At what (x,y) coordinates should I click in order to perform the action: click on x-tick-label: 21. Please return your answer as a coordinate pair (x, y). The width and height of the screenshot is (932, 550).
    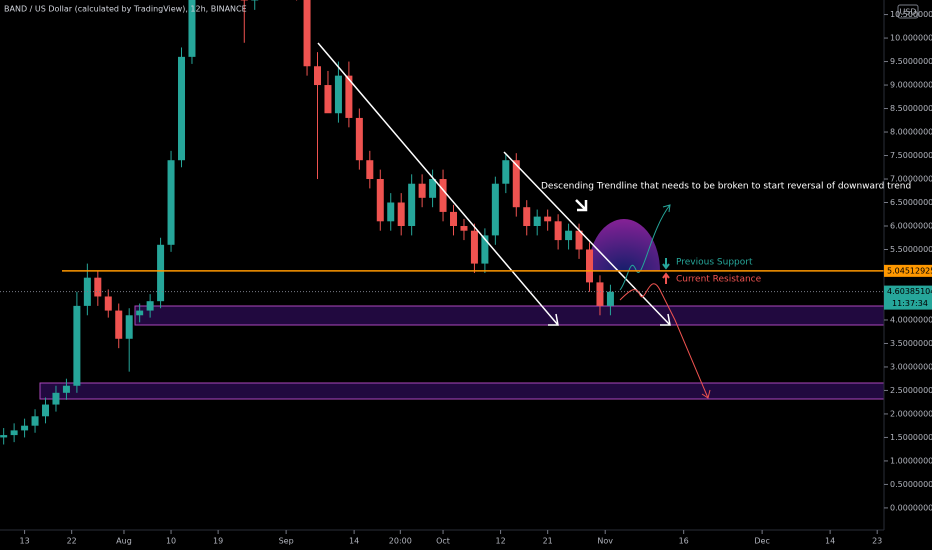
    Looking at the image, I should click on (548, 541).